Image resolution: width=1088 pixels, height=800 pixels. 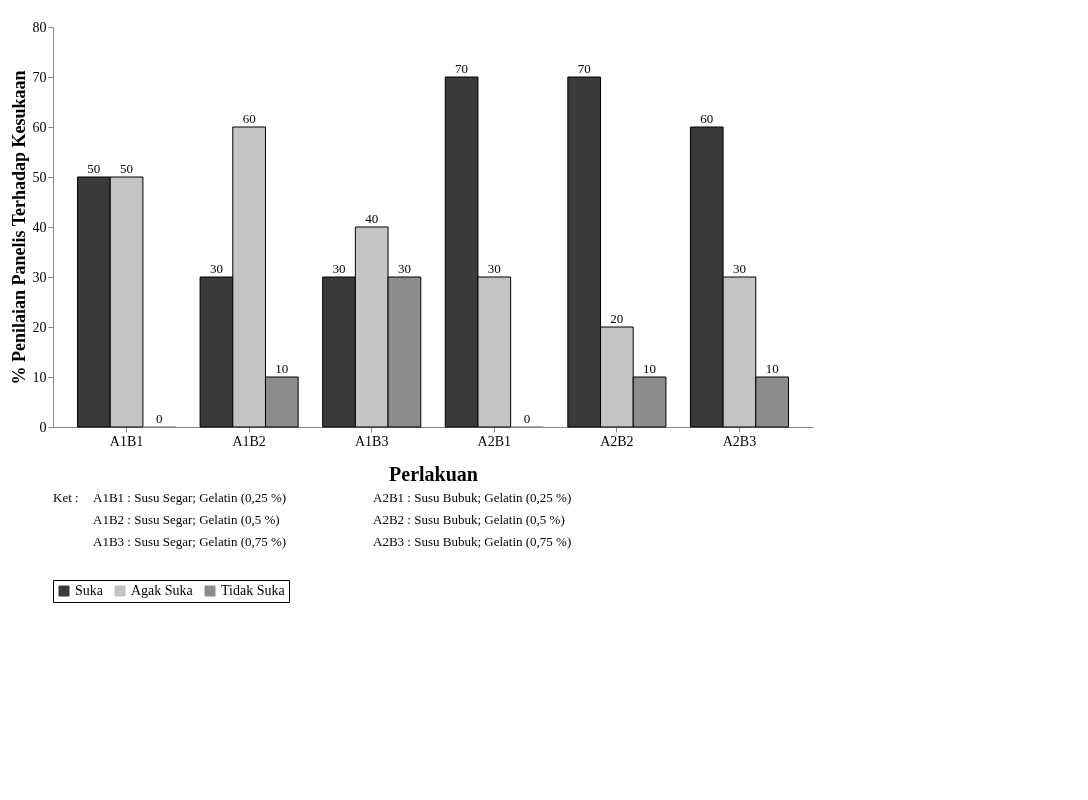 What do you see at coordinates (66, 497) in the screenshot?
I see `text: Ket :` at bounding box center [66, 497].